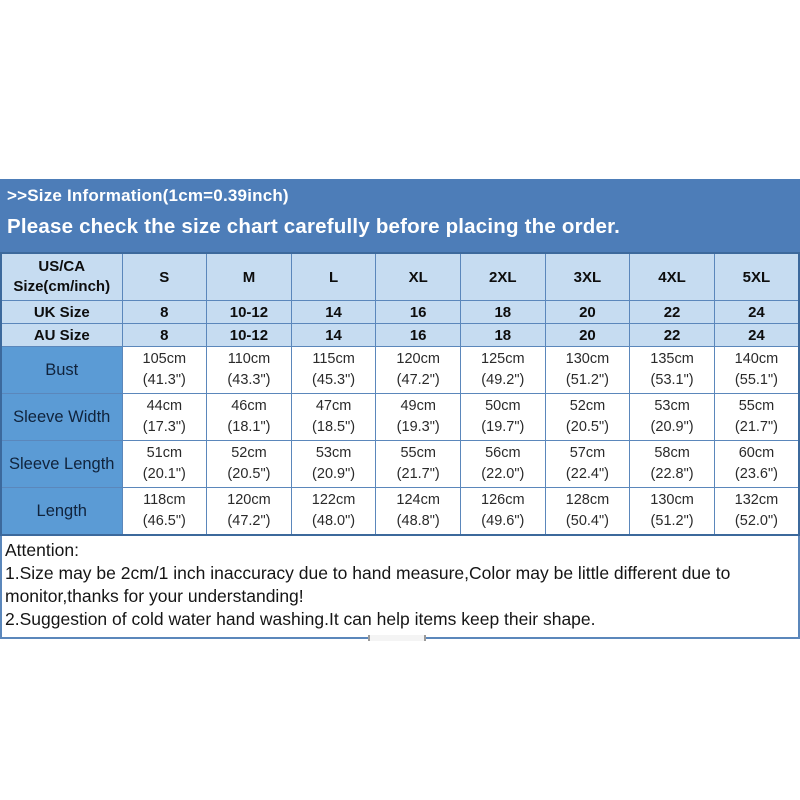 Image resolution: width=800 pixels, height=800 pixels. I want to click on inch-value: (47.2"), so click(418, 380).